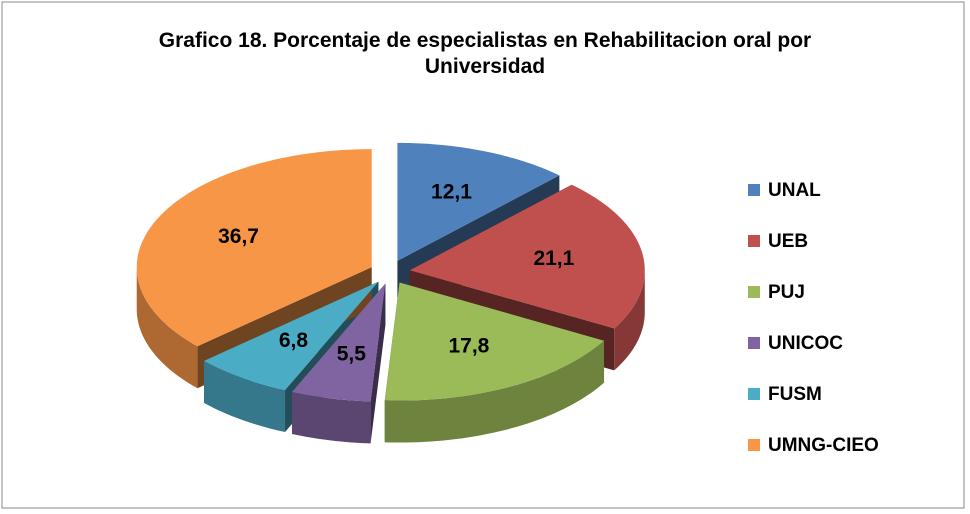 The image size is (970, 514). Describe the element at coordinates (468, 345) in the screenshot. I see `data-label: 17,8` at that location.